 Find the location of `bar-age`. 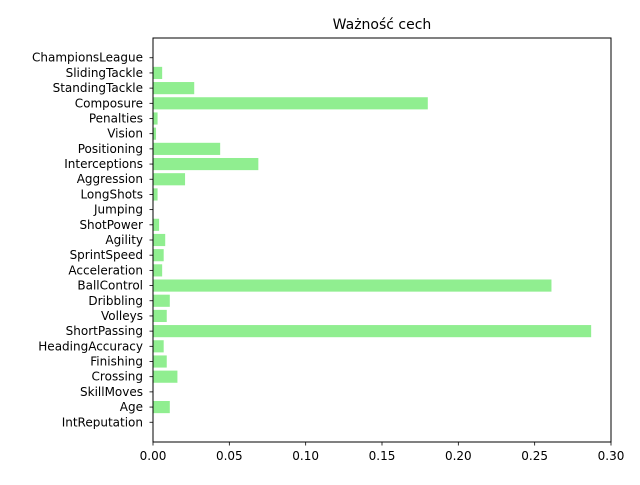

bar-age is located at coordinates (161, 407).